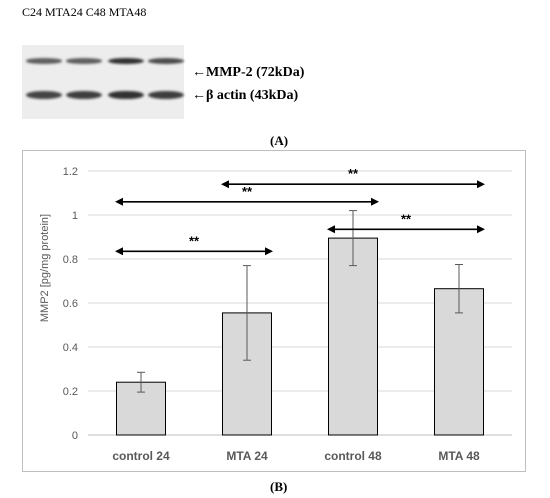 The image size is (550, 498). I want to click on y-tick-label: 0.8, so click(70, 260).